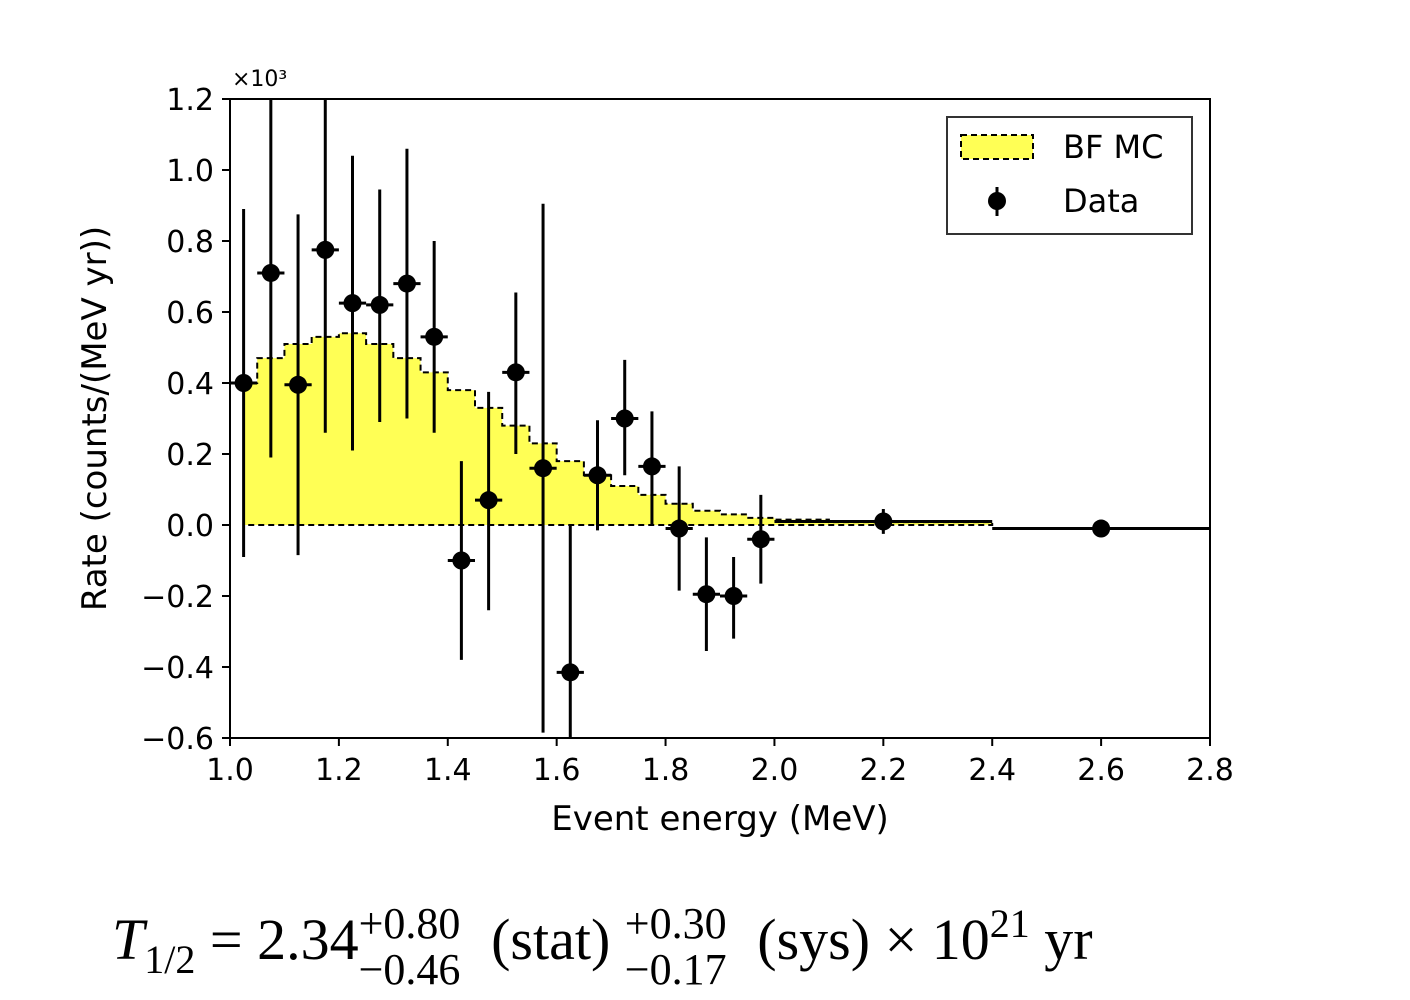 Image resolution: width=1410 pixels, height=1000 pixels. What do you see at coordinates (190, 100) in the screenshot?
I see `y-tick-label: 1.2` at bounding box center [190, 100].